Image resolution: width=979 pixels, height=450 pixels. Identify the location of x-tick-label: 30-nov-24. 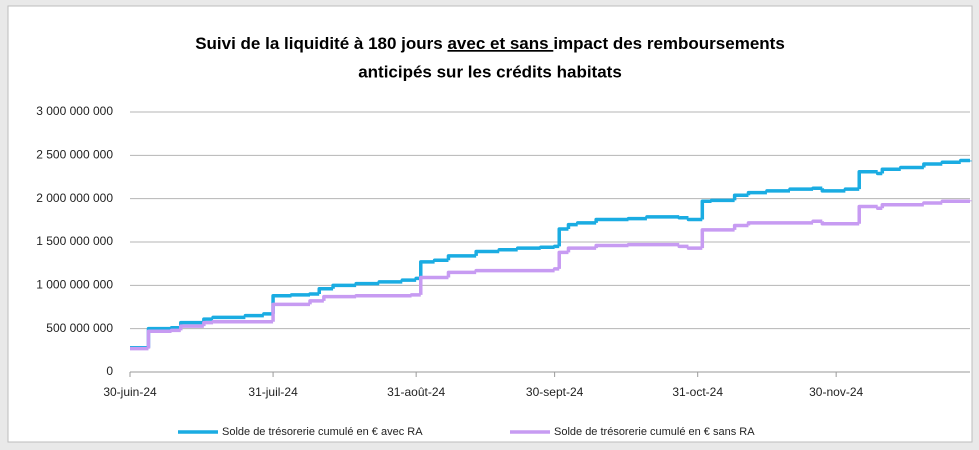
(836, 392).